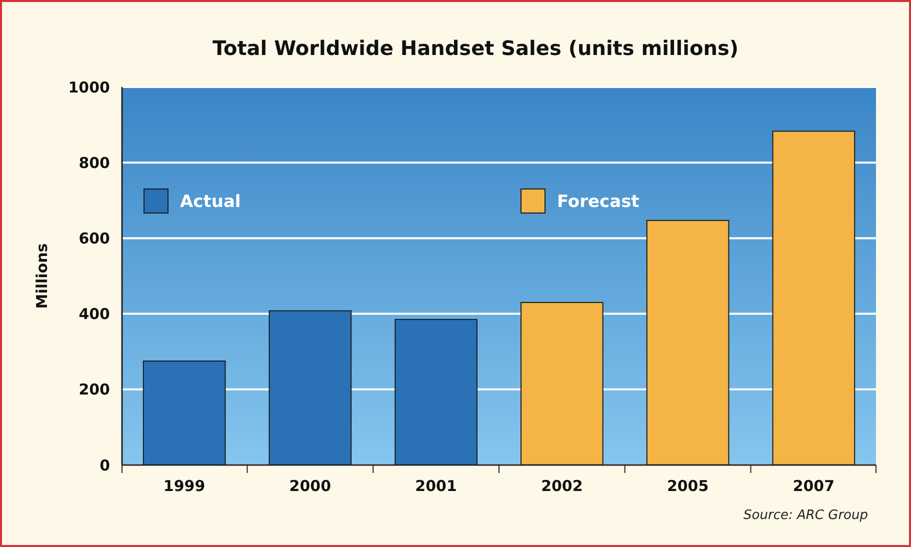 The width and height of the screenshot is (911, 547). What do you see at coordinates (475, 48) in the screenshot?
I see `chart-title: Total Worldwide Handset Sales (units millions)` at bounding box center [475, 48].